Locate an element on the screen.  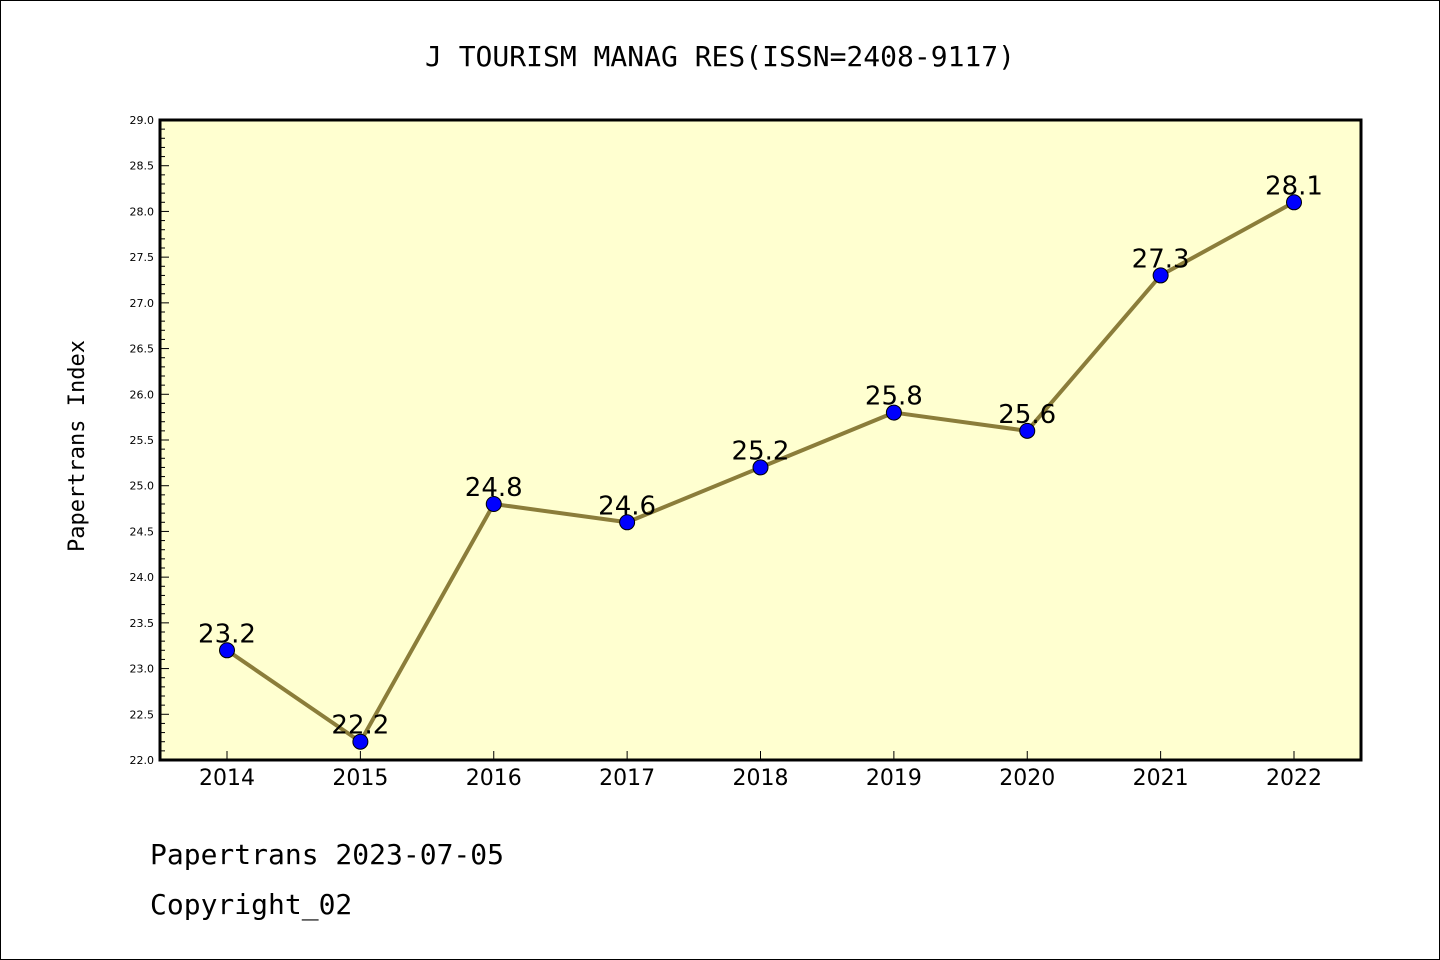
y-tick-label: 29.0 is located at coordinates (142, 120).